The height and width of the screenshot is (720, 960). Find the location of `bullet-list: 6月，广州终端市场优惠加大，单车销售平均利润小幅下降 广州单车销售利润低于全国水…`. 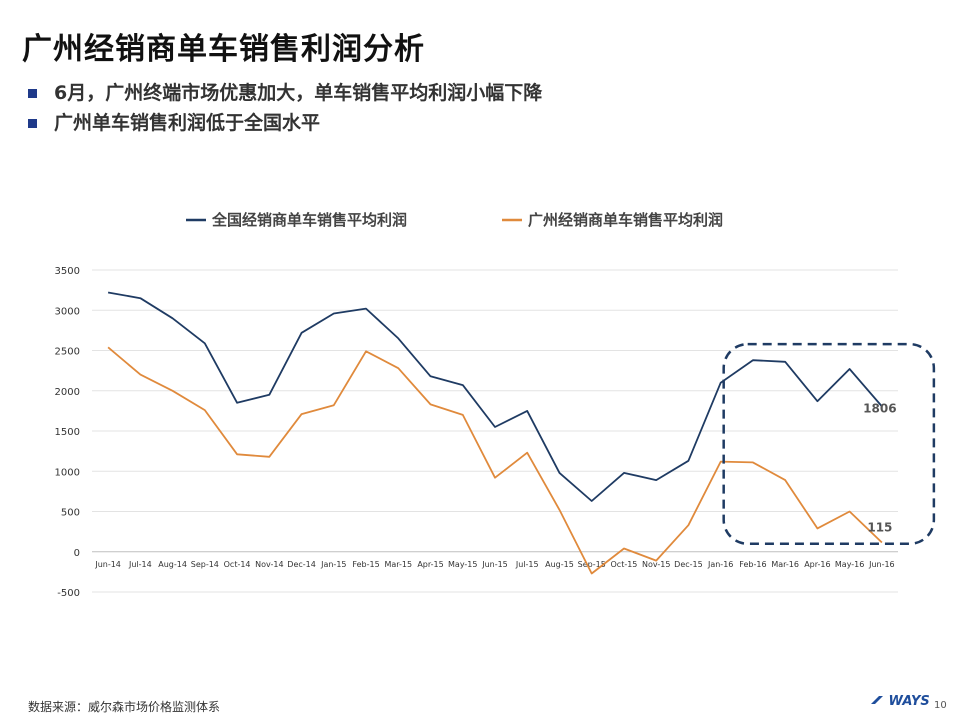

bullet-list: 6月，广州终端市场优惠加大，单车销售平均利润小幅下降 广州单车销售利润低于全国水… is located at coordinates (285, 108).